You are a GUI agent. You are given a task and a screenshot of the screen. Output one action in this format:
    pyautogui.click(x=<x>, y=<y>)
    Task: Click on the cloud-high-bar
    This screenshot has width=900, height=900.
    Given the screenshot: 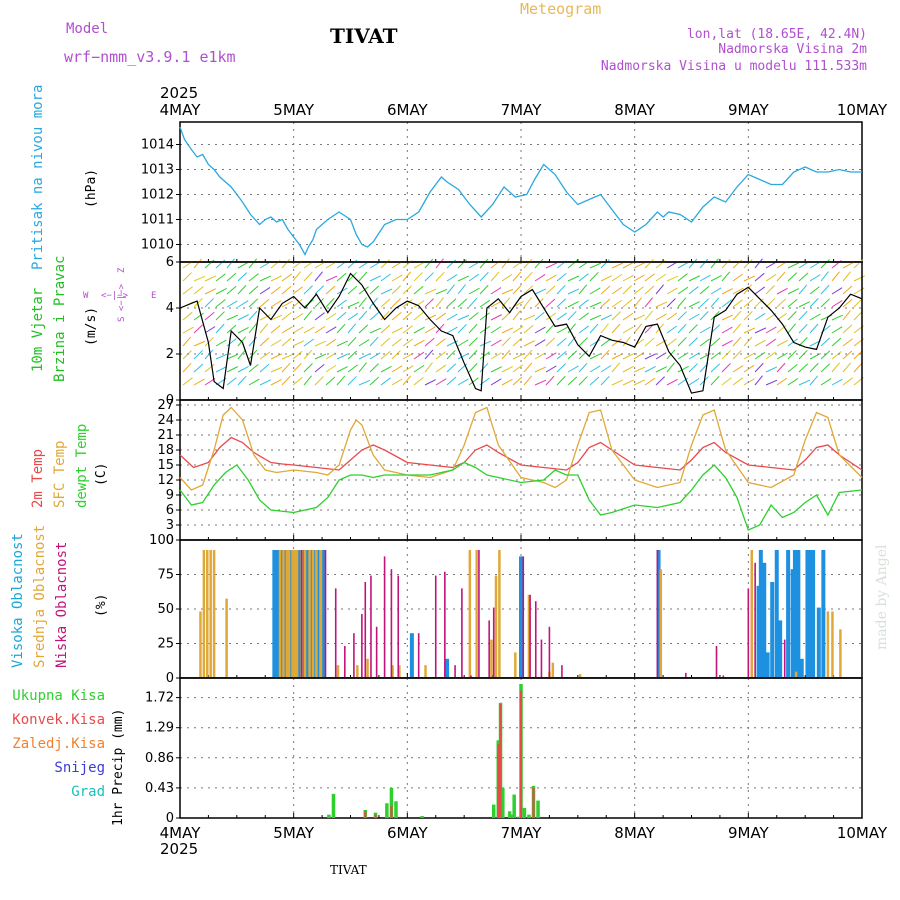 What is the action you would take?
    pyautogui.click(x=447, y=668)
    